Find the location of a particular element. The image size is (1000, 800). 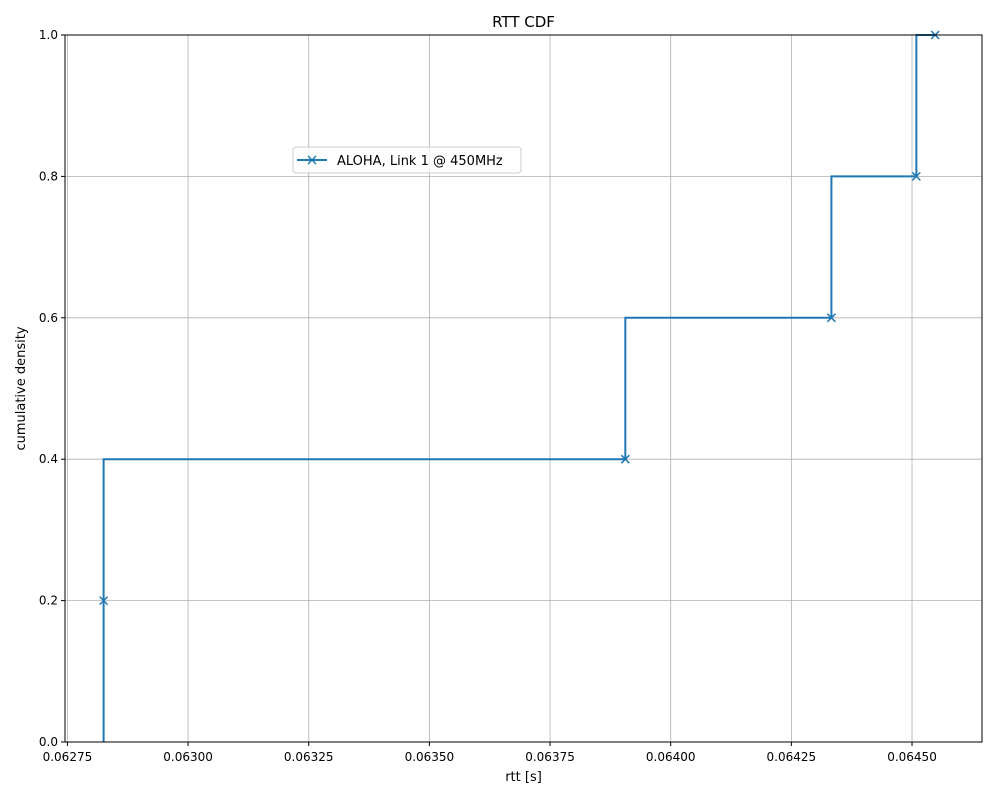

y-tick-label: 0.0 is located at coordinates (48, 742).